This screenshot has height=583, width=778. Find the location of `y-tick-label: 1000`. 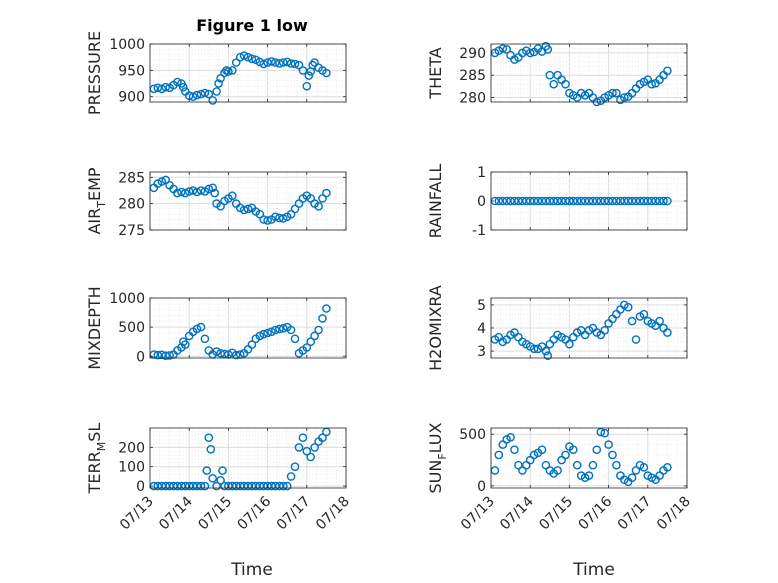

y-tick-label: 1000 is located at coordinates (127, 299).